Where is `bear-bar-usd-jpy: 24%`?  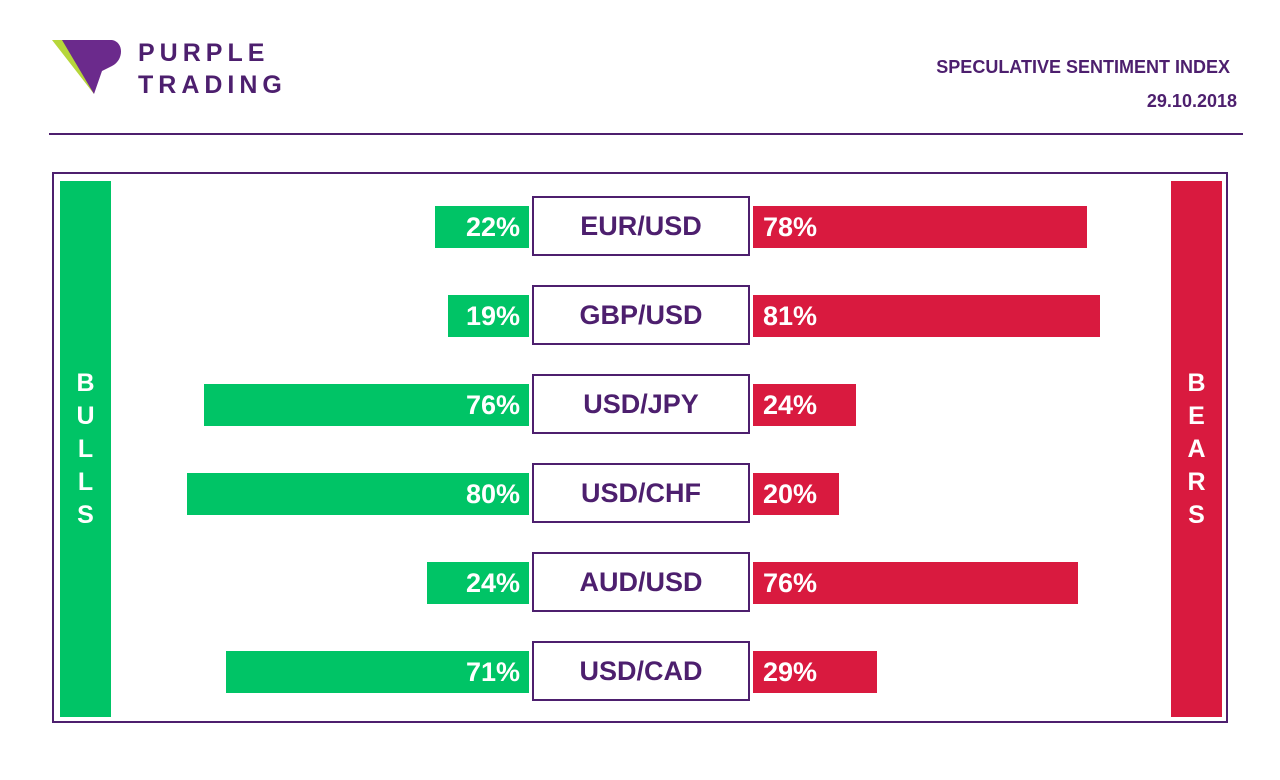 bear-bar-usd-jpy: 24% is located at coordinates (804, 405).